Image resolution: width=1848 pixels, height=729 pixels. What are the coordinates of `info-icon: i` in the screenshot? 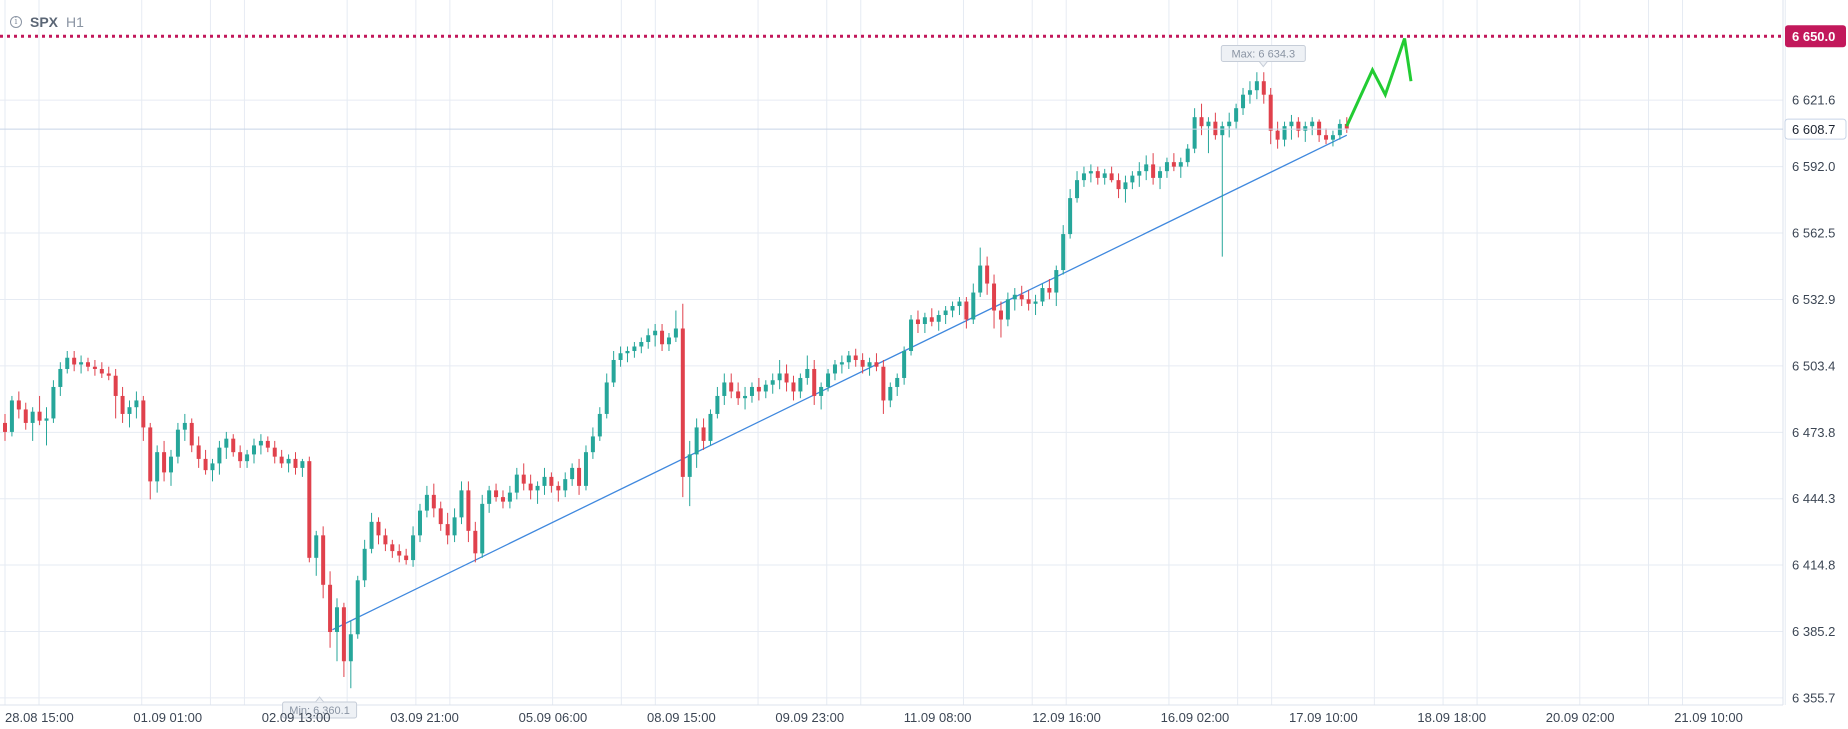 It's located at (16, 22).